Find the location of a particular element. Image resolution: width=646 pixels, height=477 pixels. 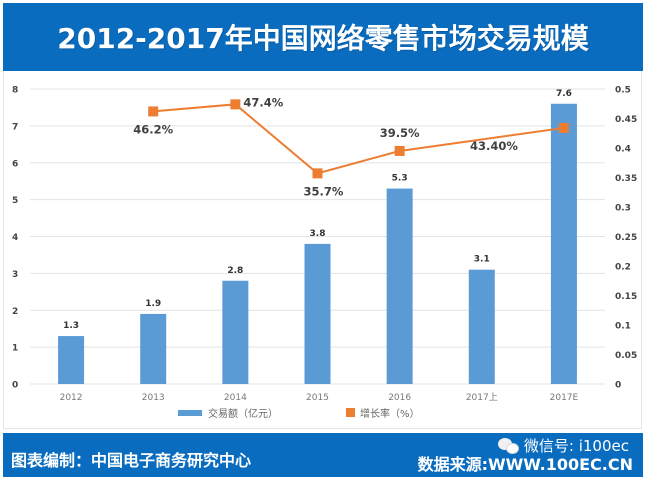

bar-value-label: 1.9 is located at coordinates (153, 304).